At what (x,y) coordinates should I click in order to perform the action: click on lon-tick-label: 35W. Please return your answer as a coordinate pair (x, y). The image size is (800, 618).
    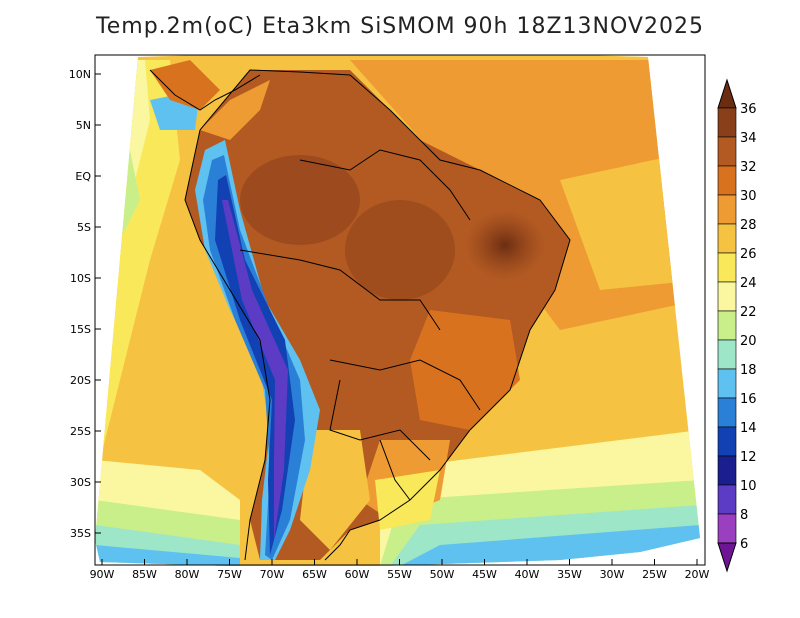
    Looking at the image, I should click on (569, 574).